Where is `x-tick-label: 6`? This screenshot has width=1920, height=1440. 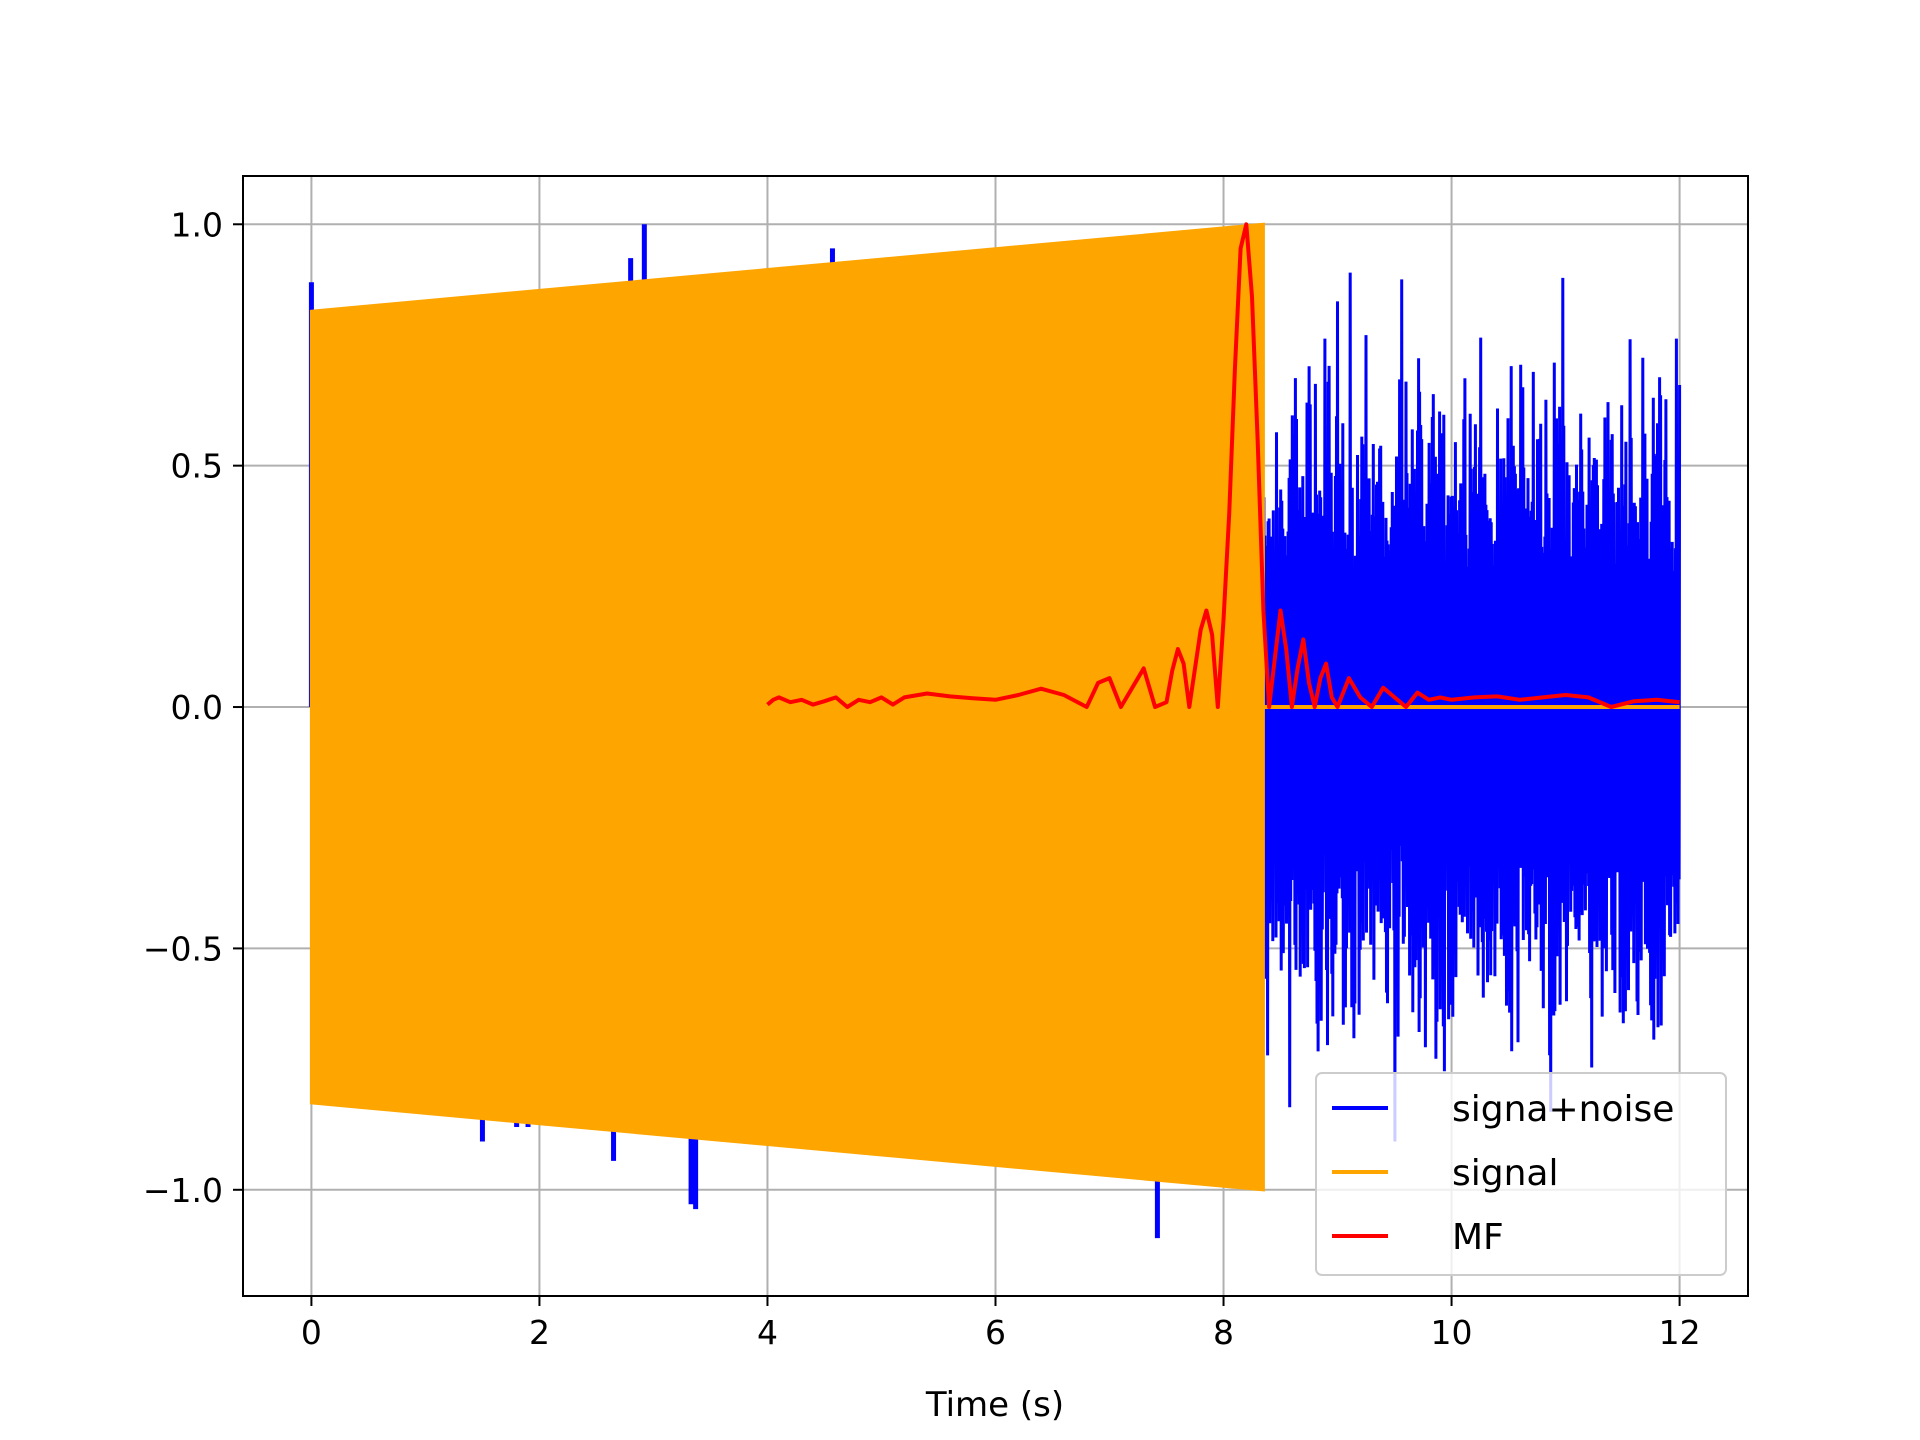
x-tick-label: 6 is located at coordinates (995, 1332).